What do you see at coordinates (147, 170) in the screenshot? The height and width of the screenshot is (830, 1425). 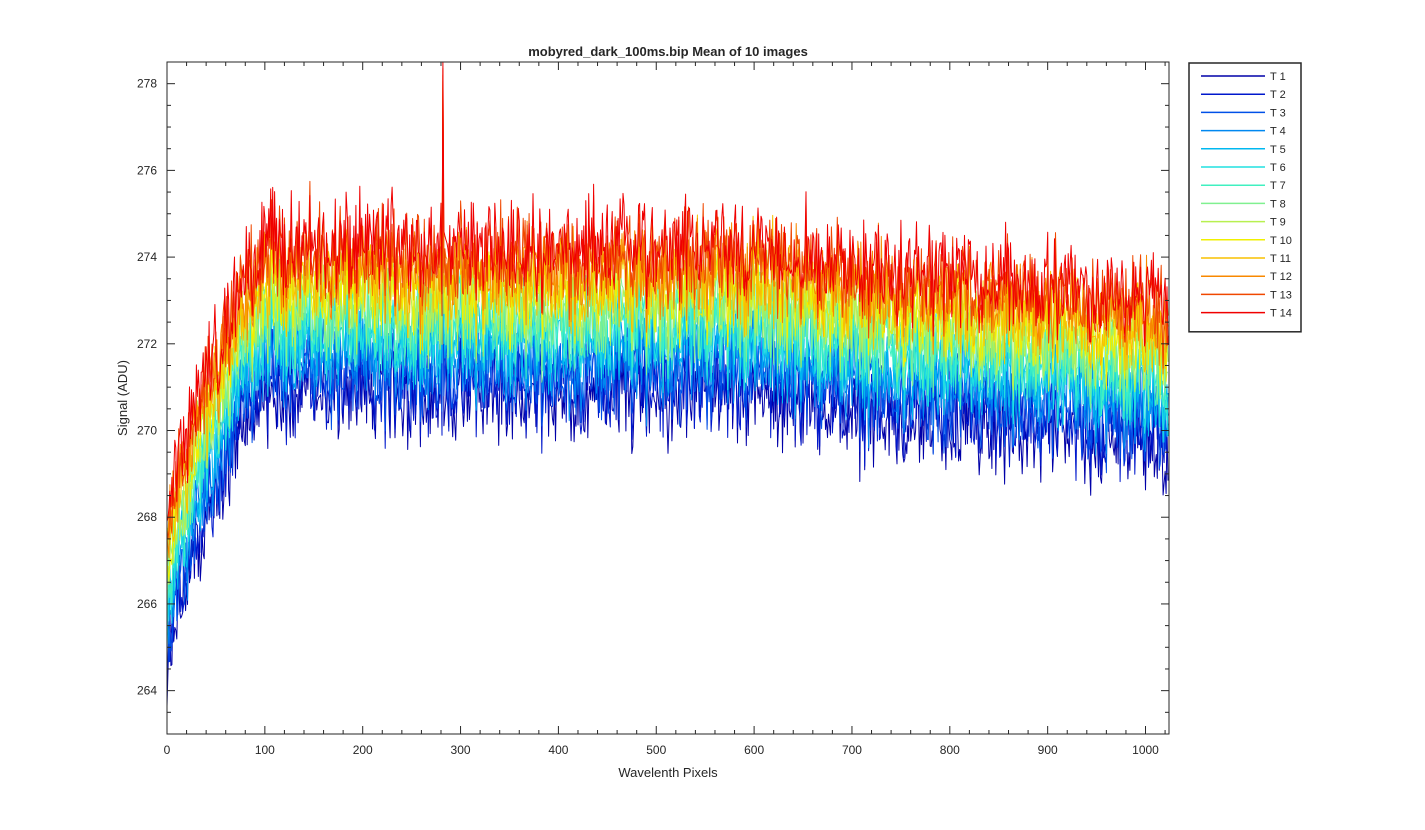 I see `y-tick-label: 276` at bounding box center [147, 170].